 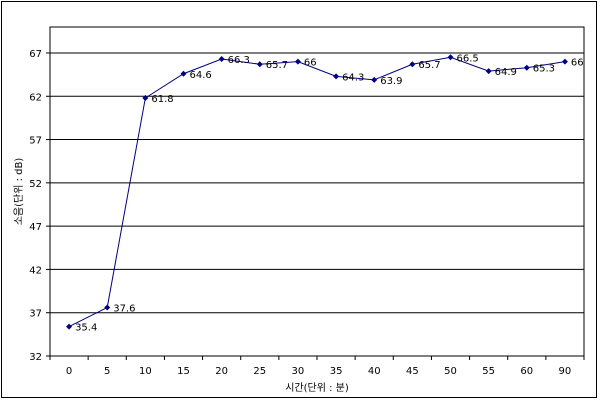 I want to click on x-tick-label: 30, so click(x=298, y=371).